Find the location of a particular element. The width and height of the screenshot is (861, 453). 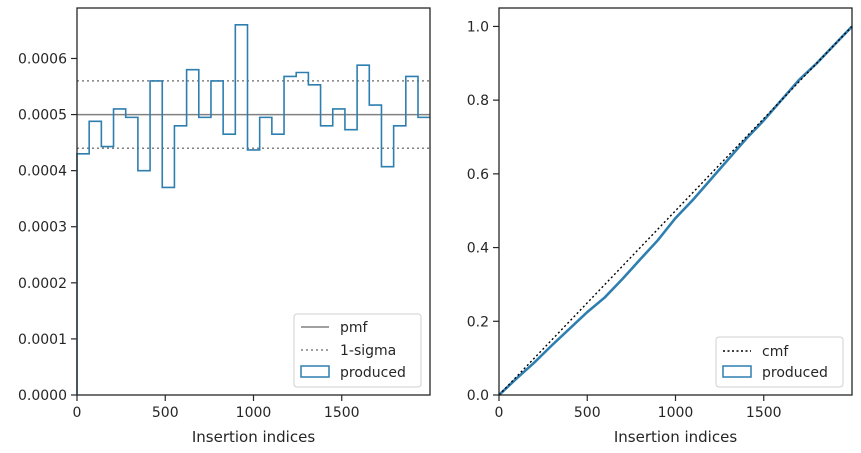

y-tick-label: 0.0001 is located at coordinates (42, 340).